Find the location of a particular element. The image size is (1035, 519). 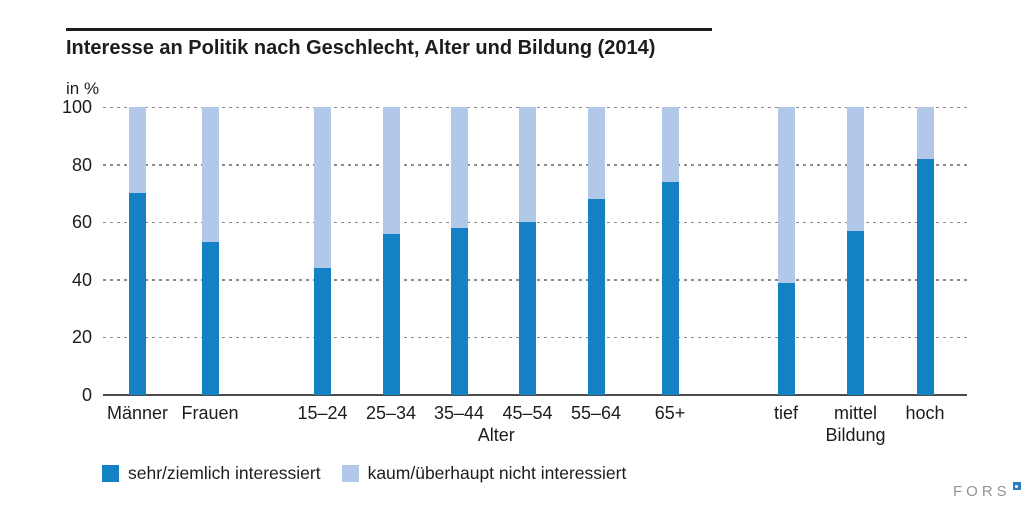

bar-65+ is located at coordinates (670, 251).